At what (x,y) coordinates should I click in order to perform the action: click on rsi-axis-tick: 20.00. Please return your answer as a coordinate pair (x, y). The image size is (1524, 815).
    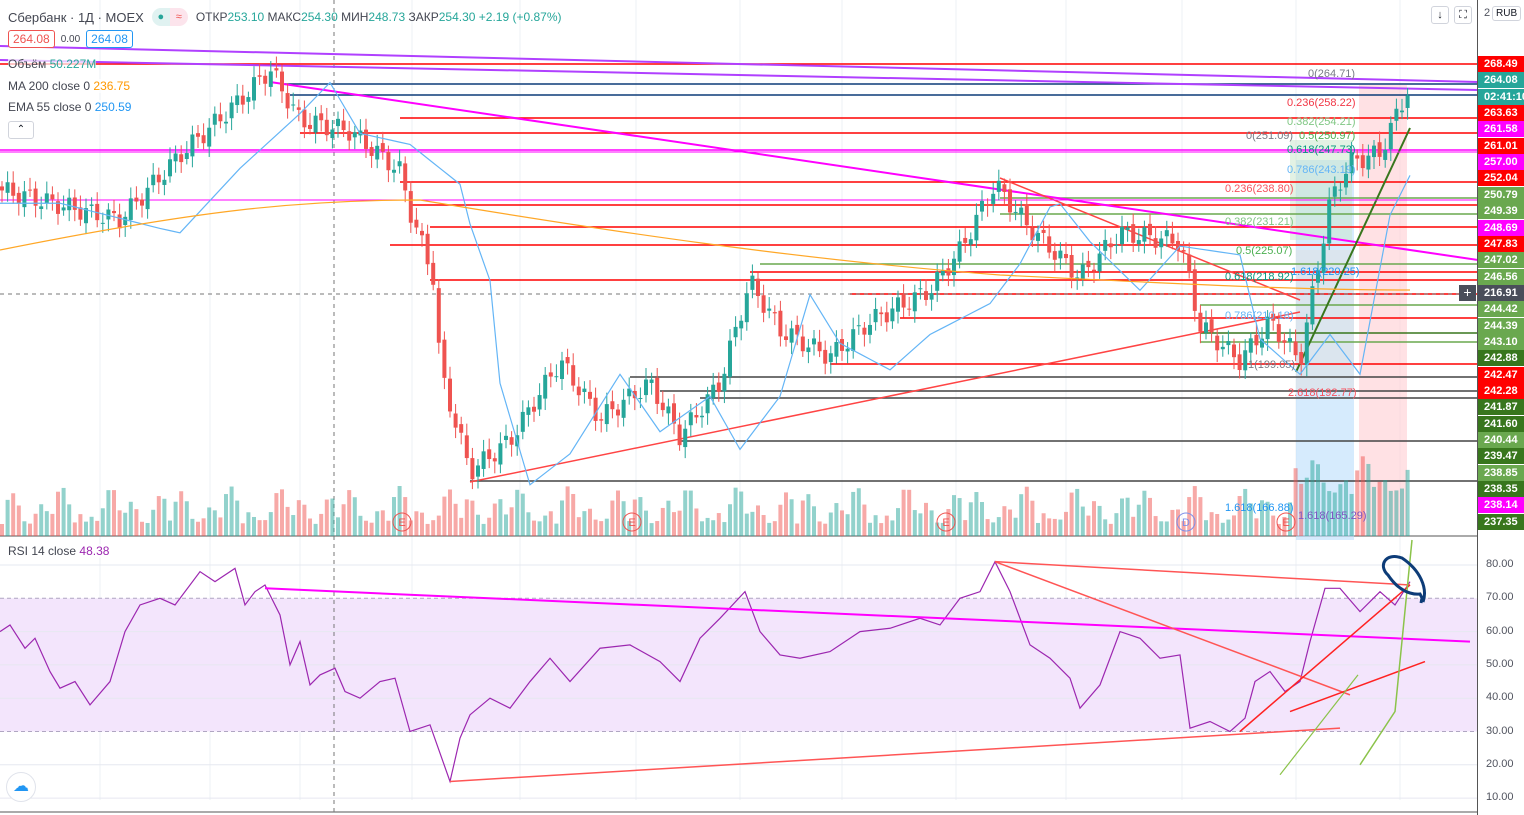
    Looking at the image, I should click on (1500, 763).